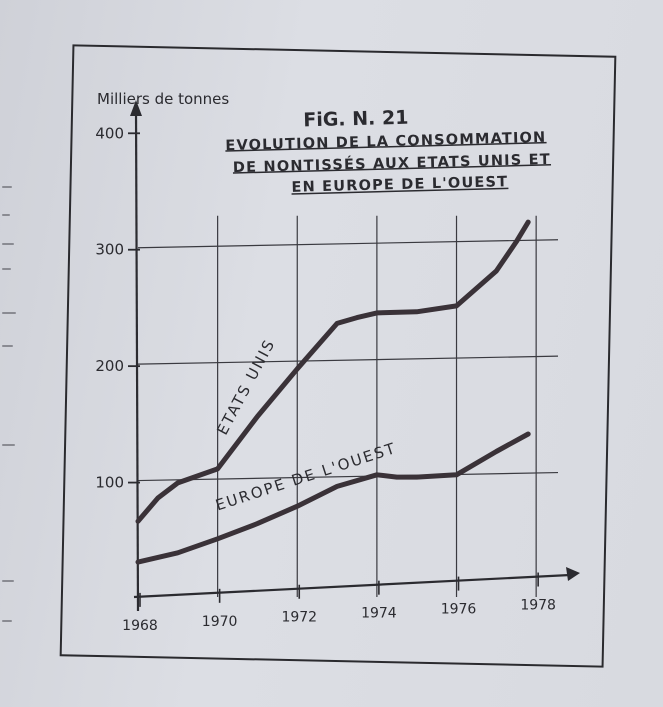 The image size is (663, 707). I want to click on y-axis-ticks: 100 200 300 400, so click(117, 308).